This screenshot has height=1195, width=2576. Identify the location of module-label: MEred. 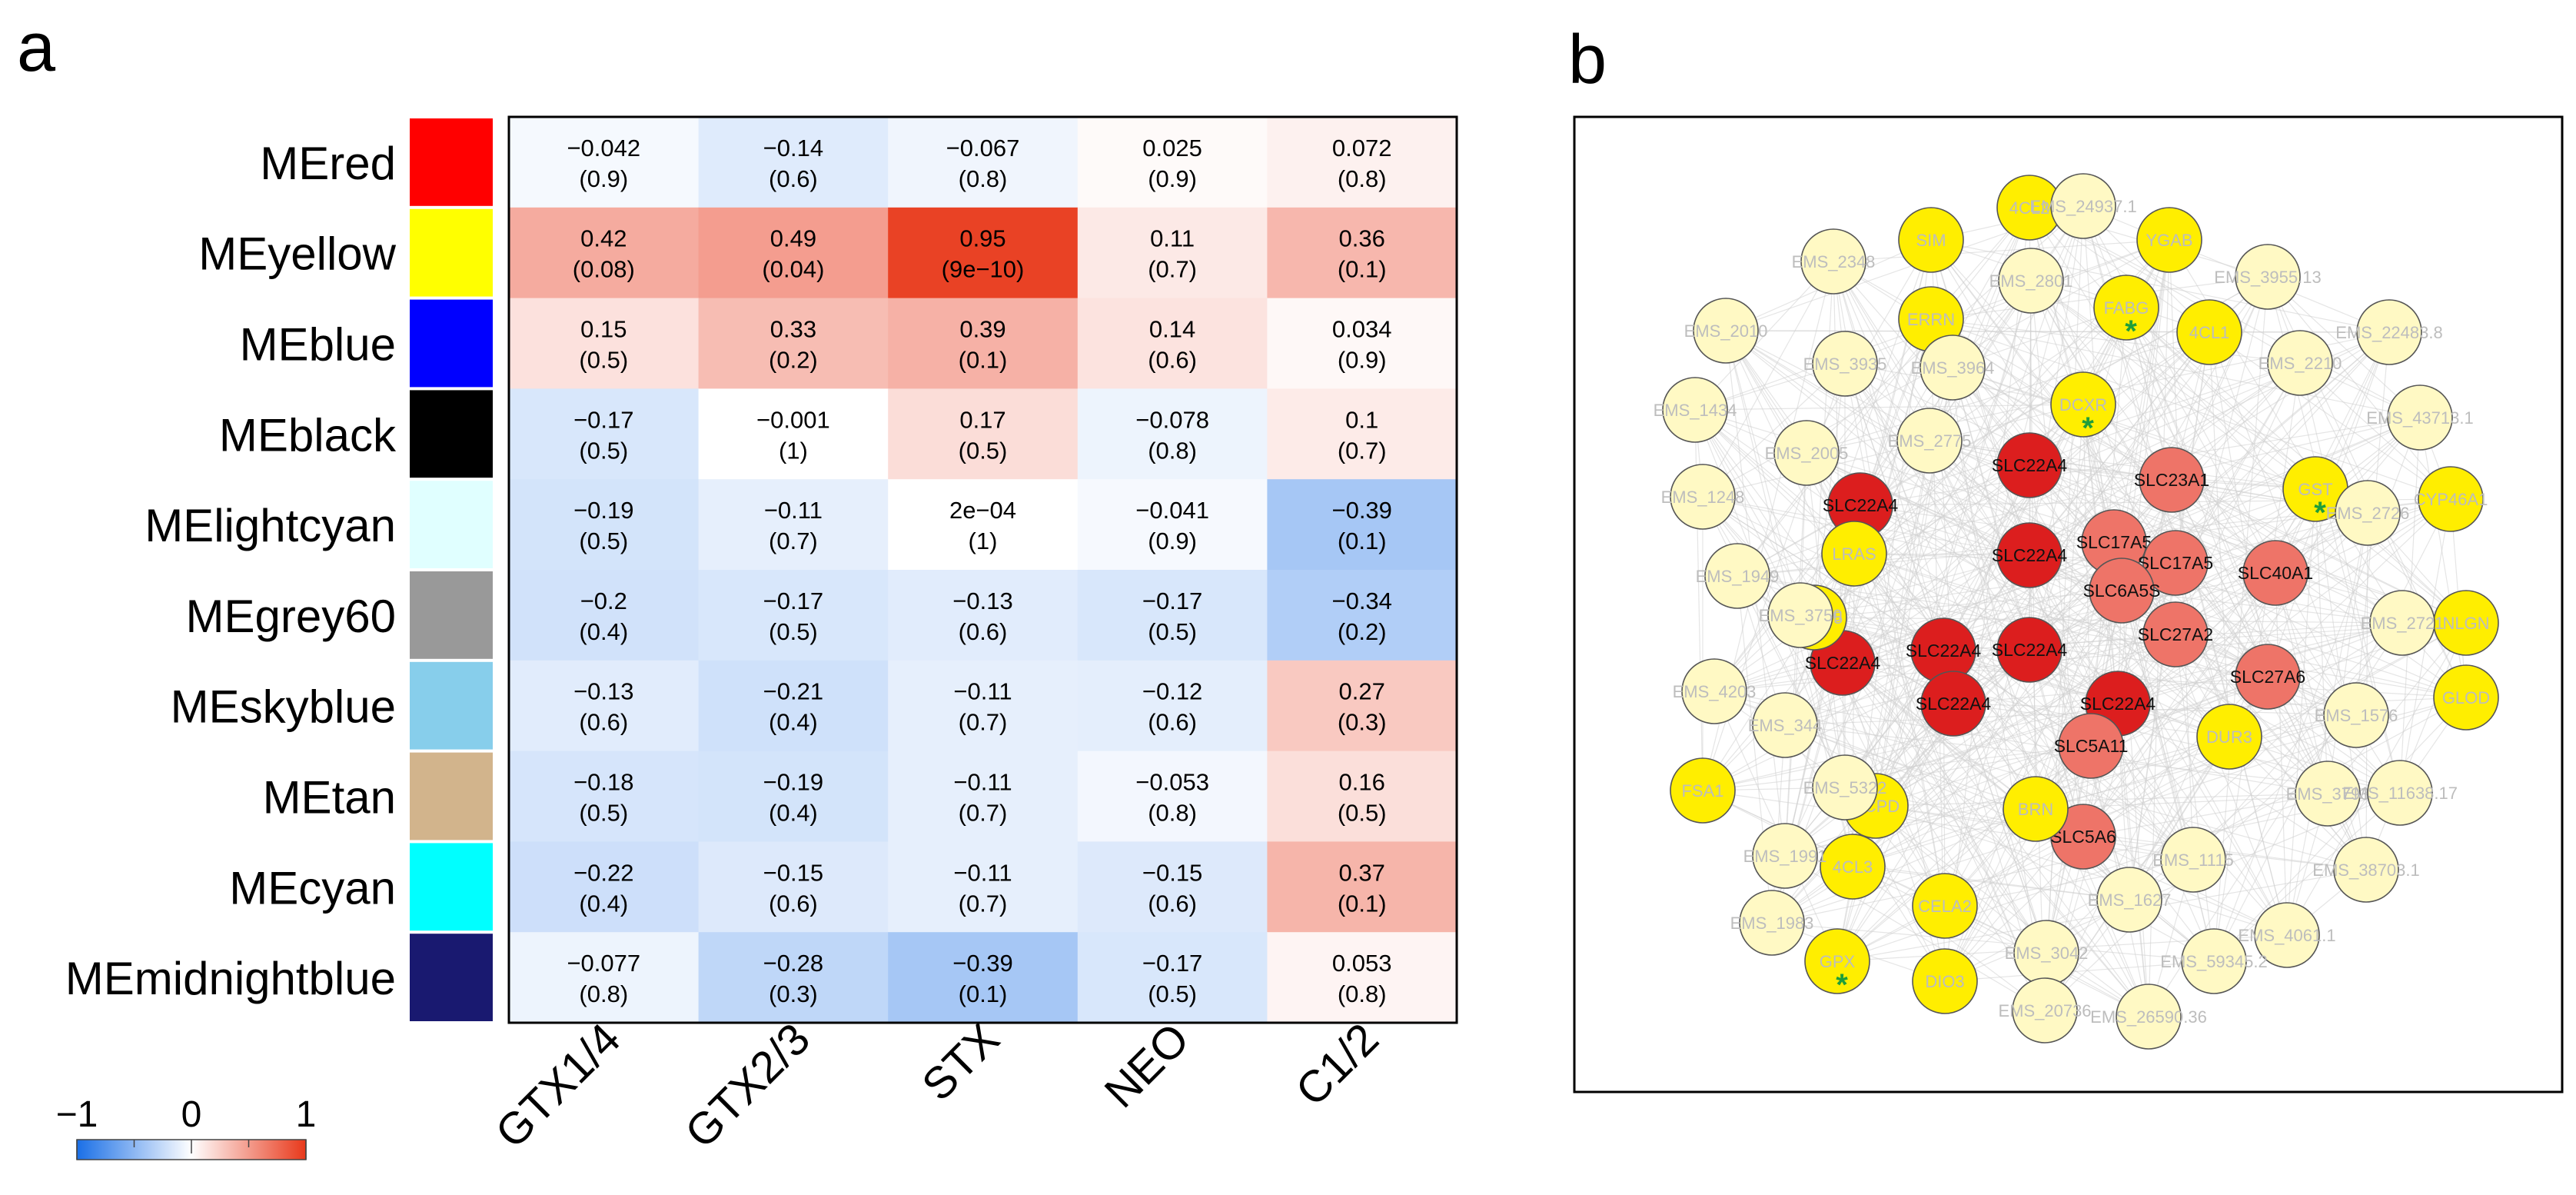
(328, 163).